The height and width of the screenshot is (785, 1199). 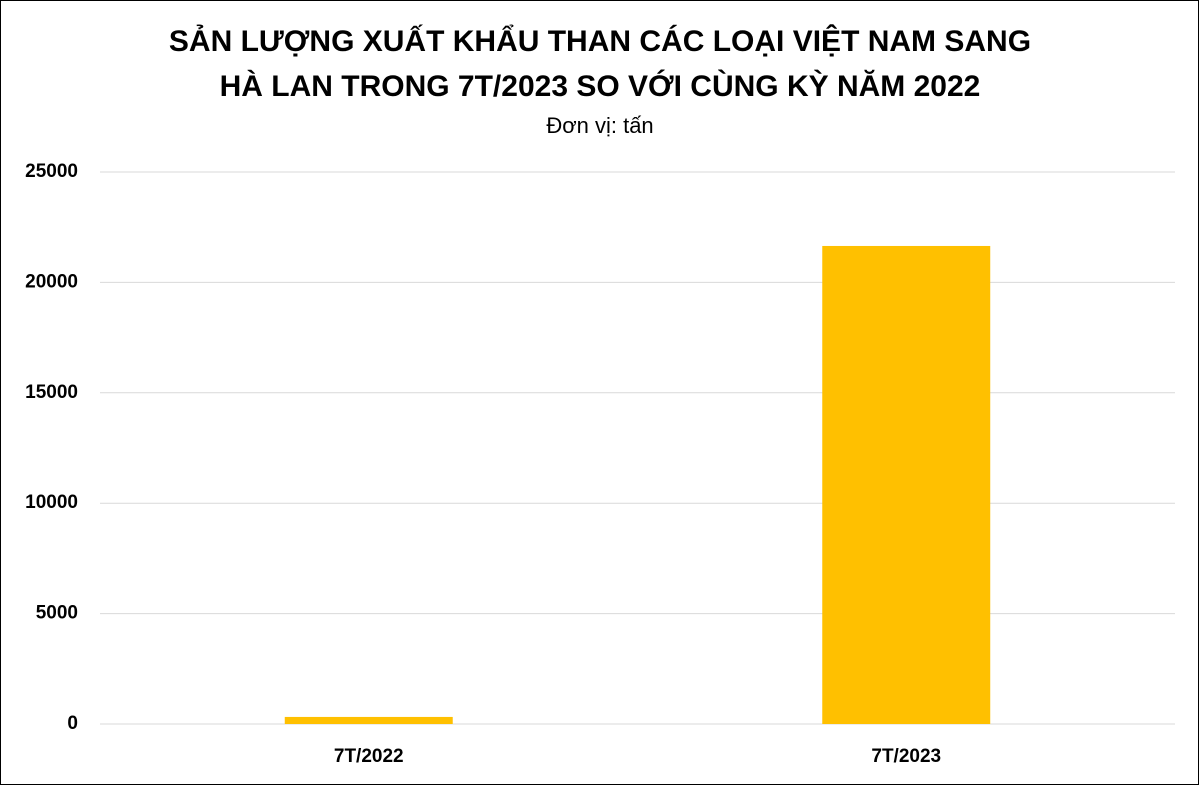 I want to click on y-tick-label: 10000, so click(x=51, y=502).